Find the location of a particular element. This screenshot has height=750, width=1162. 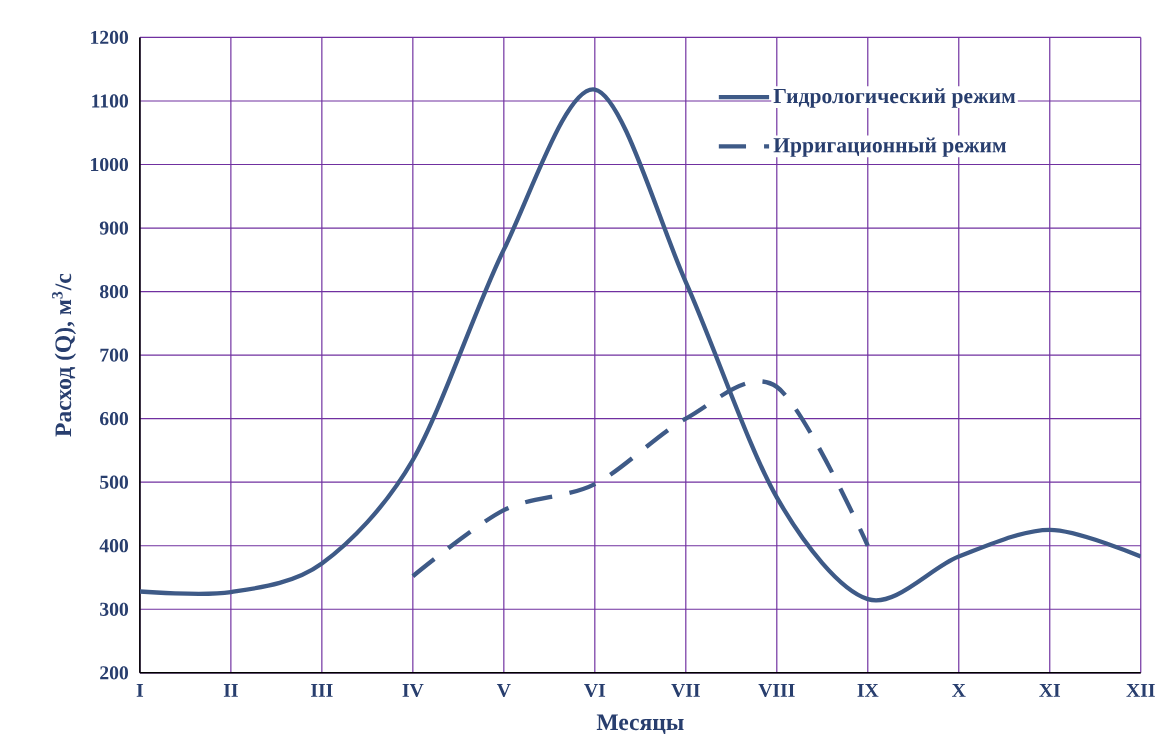

x-tick-label: VIII is located at coordinates (776, 691).